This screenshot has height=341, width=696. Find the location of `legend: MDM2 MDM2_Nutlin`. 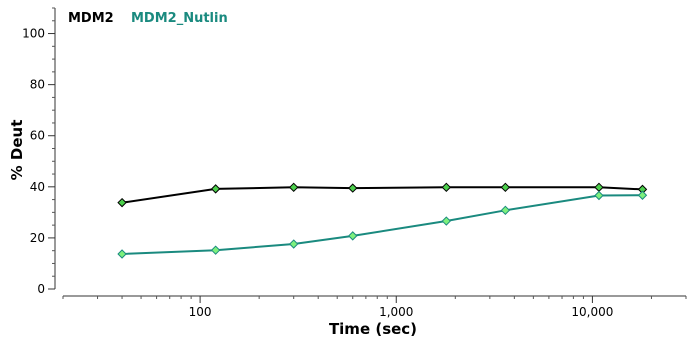

legend: MDM2 MDM2_Nutlin is located at coordinates (148, 18).